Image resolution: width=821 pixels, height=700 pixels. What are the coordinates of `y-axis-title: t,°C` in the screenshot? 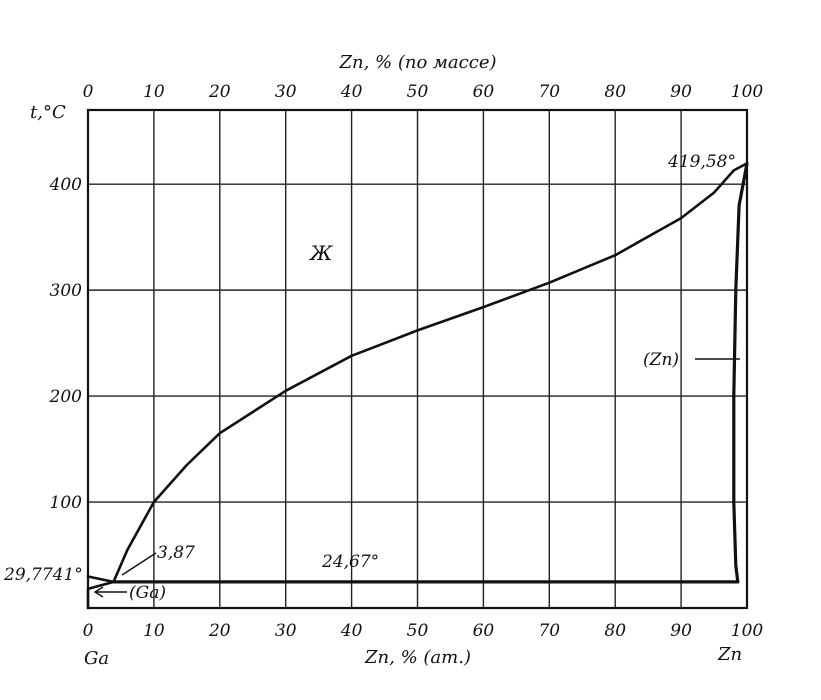 It's located at (48, 112).